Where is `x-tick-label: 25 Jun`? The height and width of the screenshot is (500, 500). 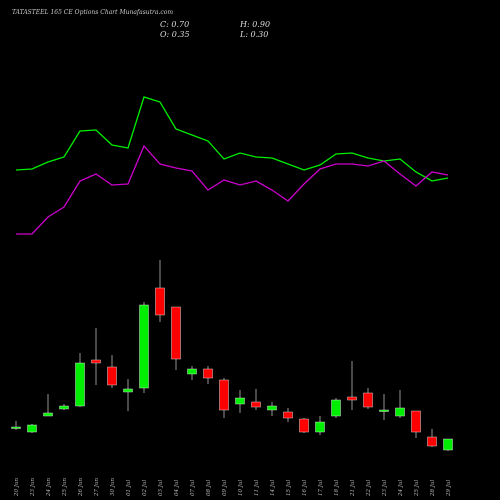
x-tick-label: 25 Jun is located at coordinates (65, 487).